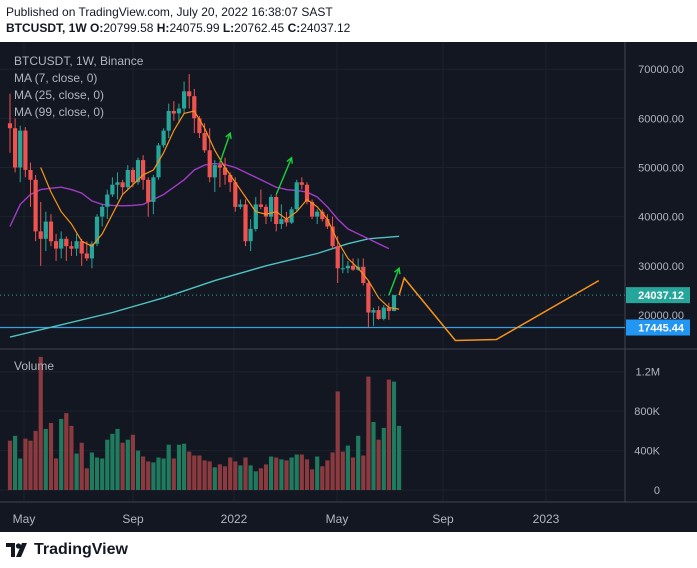 The width and height of the screenshot is (697, 568). I want to click on price-tick-label: 60000.00, so click(661, 119).